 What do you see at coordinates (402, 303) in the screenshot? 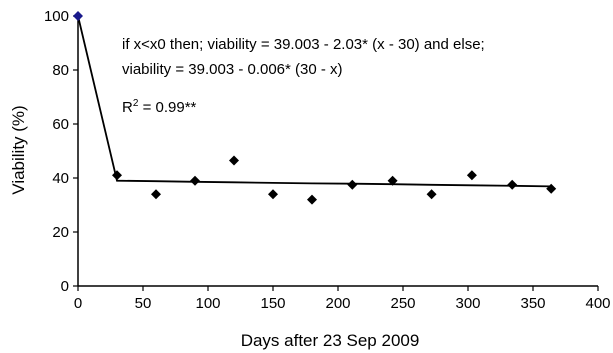
I see `x-tick-label: 250` at bounding box center [402, 303].